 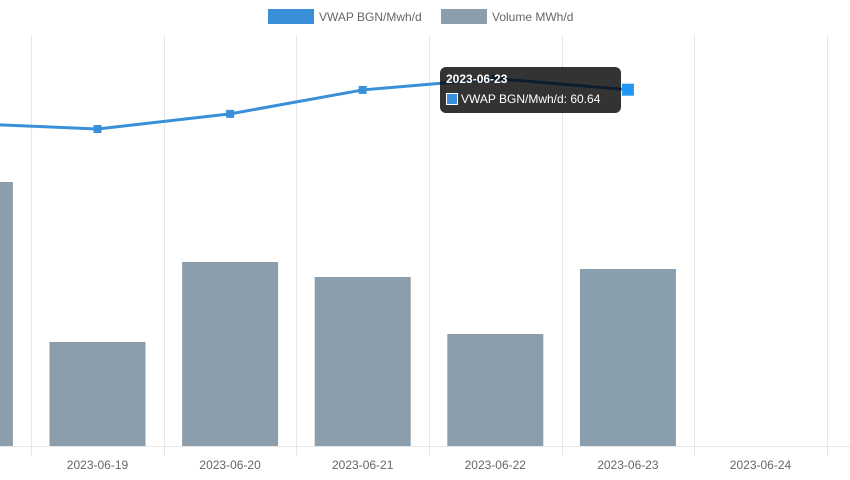 I want to click on legend-label-volume: Volume MWh/d, so click(x=532, y=17).